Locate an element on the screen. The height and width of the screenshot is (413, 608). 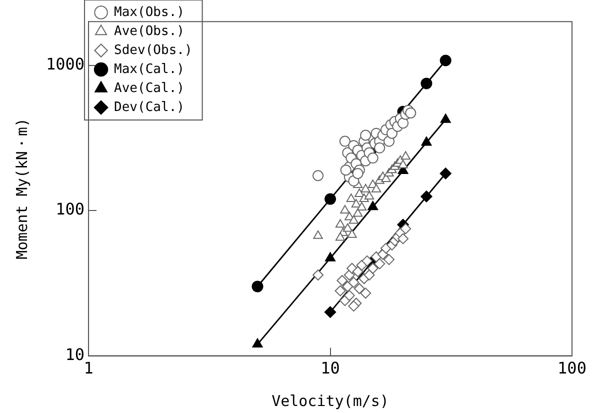
legend-label: Max(Cal.) is located at coordinates (149, 69).